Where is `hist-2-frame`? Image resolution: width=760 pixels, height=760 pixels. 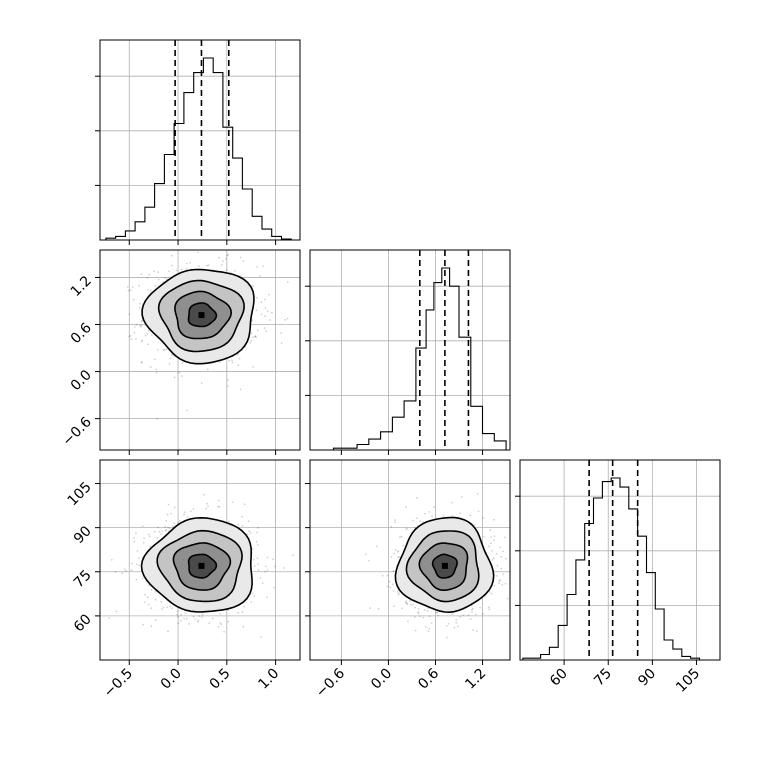
hist-2-frame is located at coordinates (620, 560).